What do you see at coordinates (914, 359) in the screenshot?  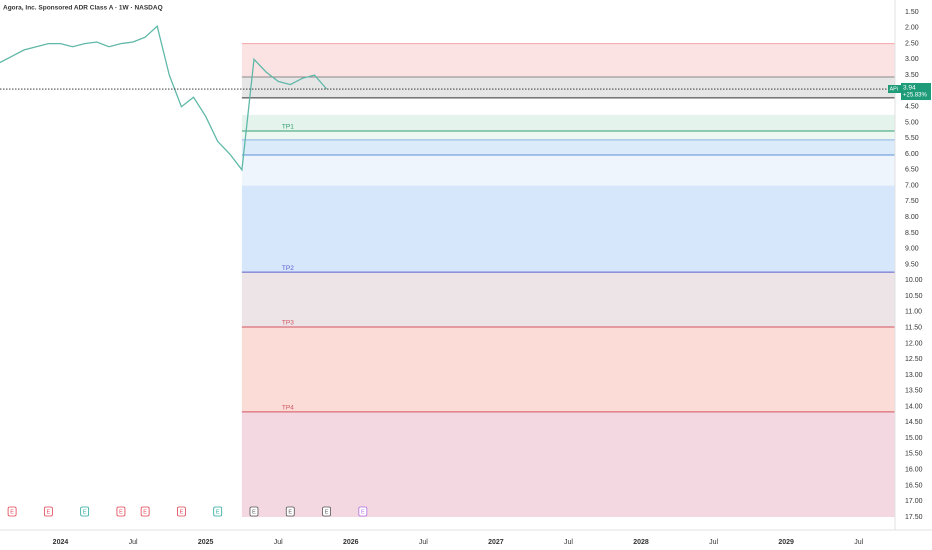 I see `y-tick-label: 12.50` at bounding box center [914, 359].